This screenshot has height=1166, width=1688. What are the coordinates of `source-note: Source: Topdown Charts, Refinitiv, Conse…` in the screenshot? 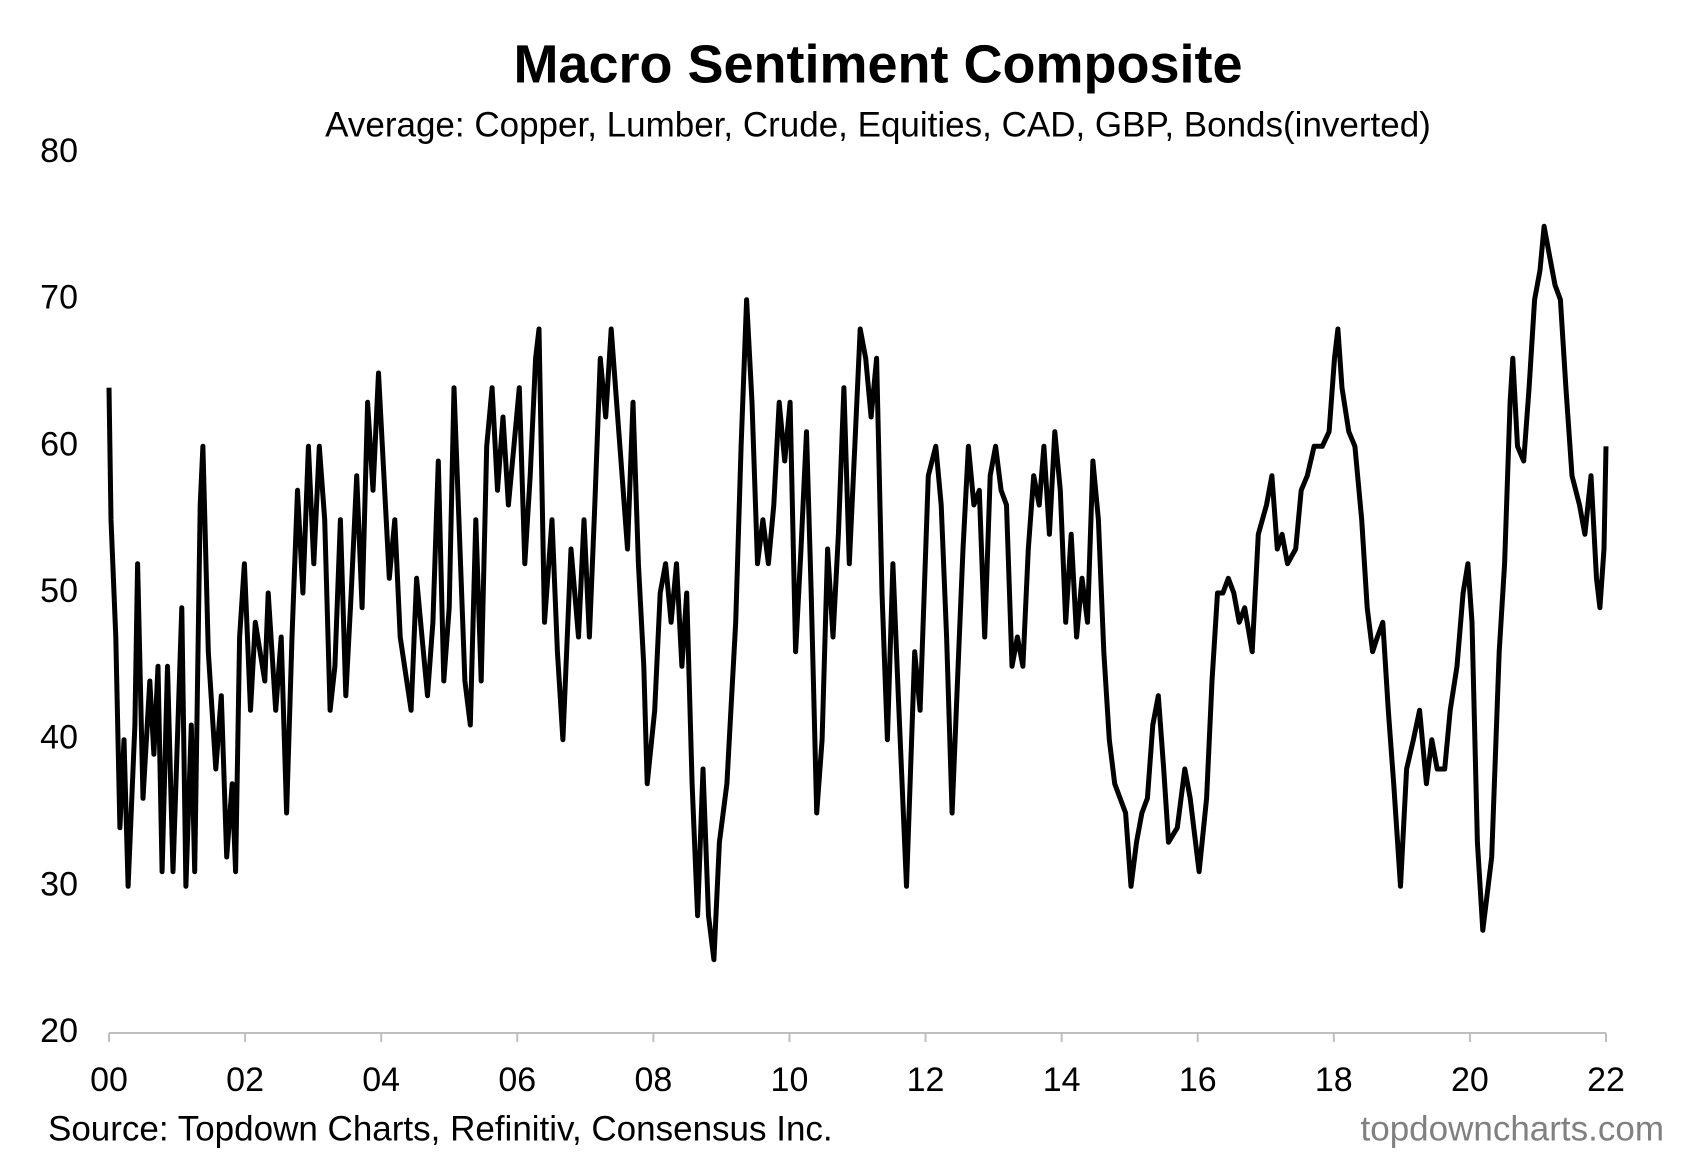 It's located at (440, 1128).